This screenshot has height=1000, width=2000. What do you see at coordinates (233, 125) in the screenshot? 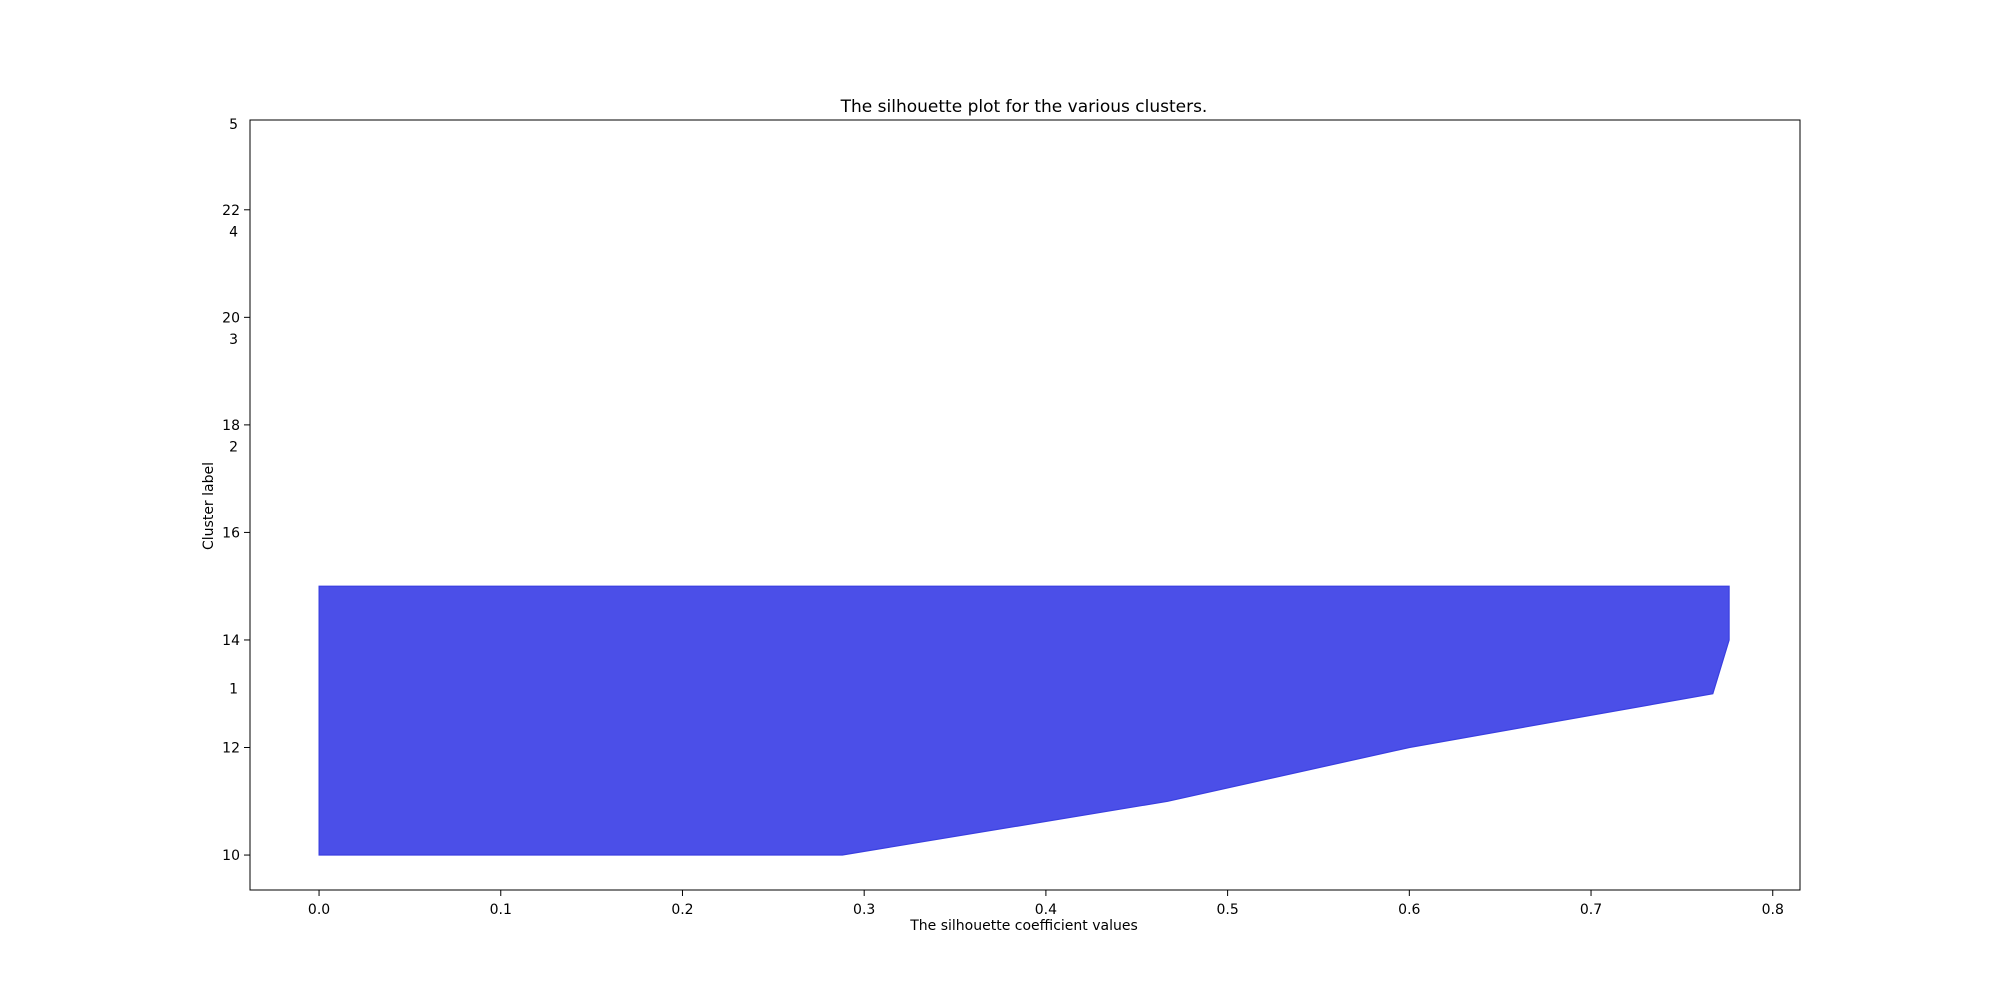
I see `cluster-label: 5` at bounding box center [233, 125].